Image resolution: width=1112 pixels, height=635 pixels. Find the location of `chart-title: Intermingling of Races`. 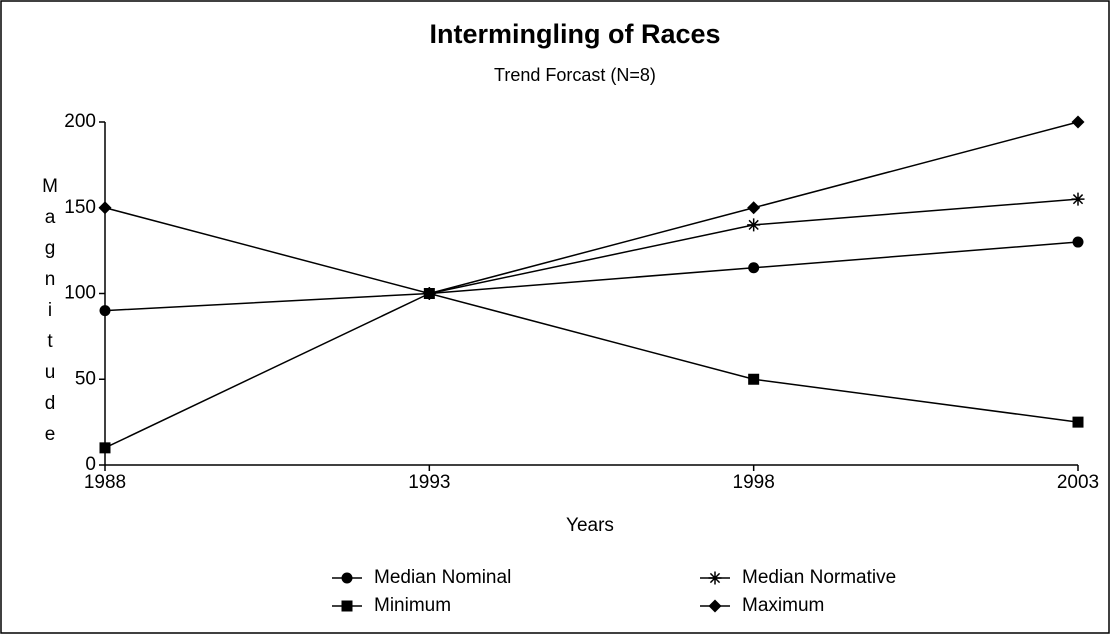

chart-title: Intermingling of Races is located at coordinates (574, 34).